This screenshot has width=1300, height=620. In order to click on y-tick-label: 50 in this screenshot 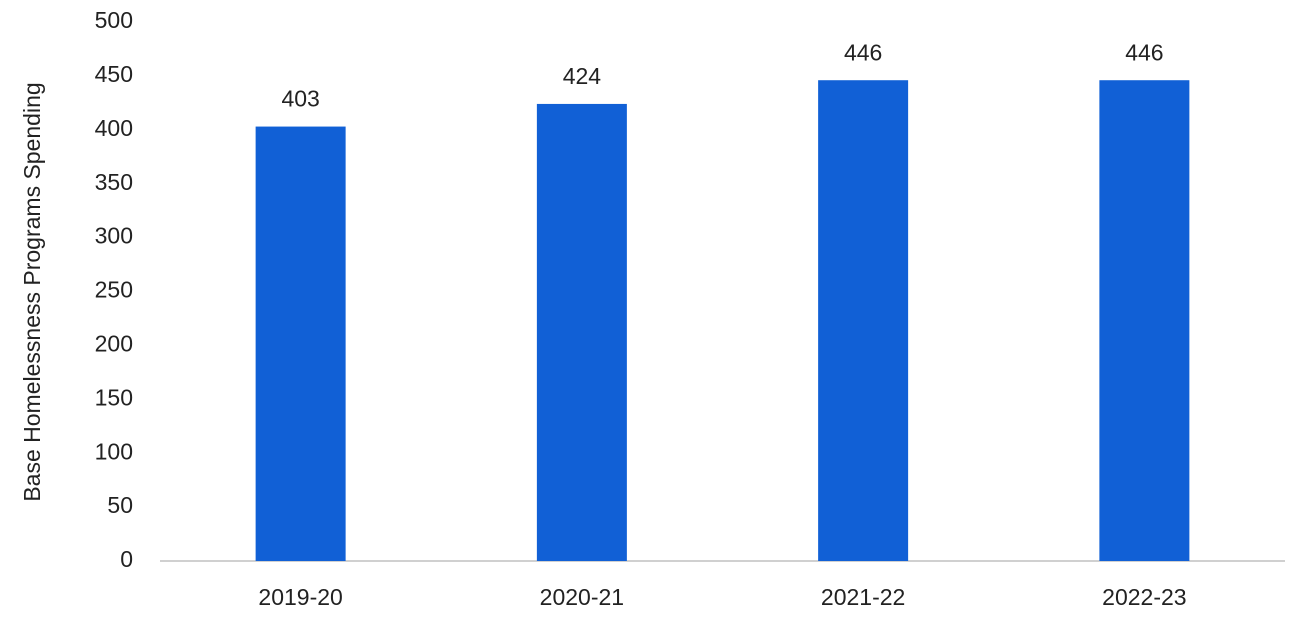, I will do `click(120, 505)`.